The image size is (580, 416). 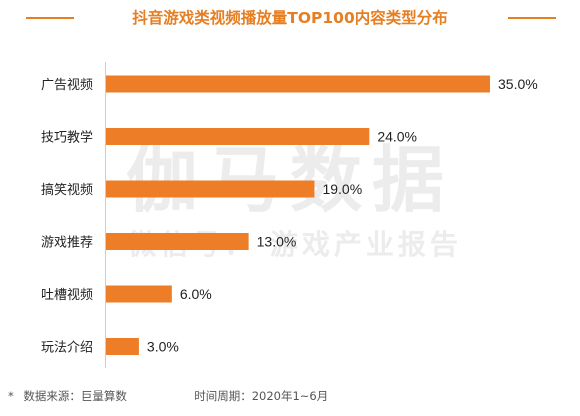 What do you see at coordinates (67, 190) in the screenshot?
I see `category-label: 搞笑视频` at bounding box center [67, 190].